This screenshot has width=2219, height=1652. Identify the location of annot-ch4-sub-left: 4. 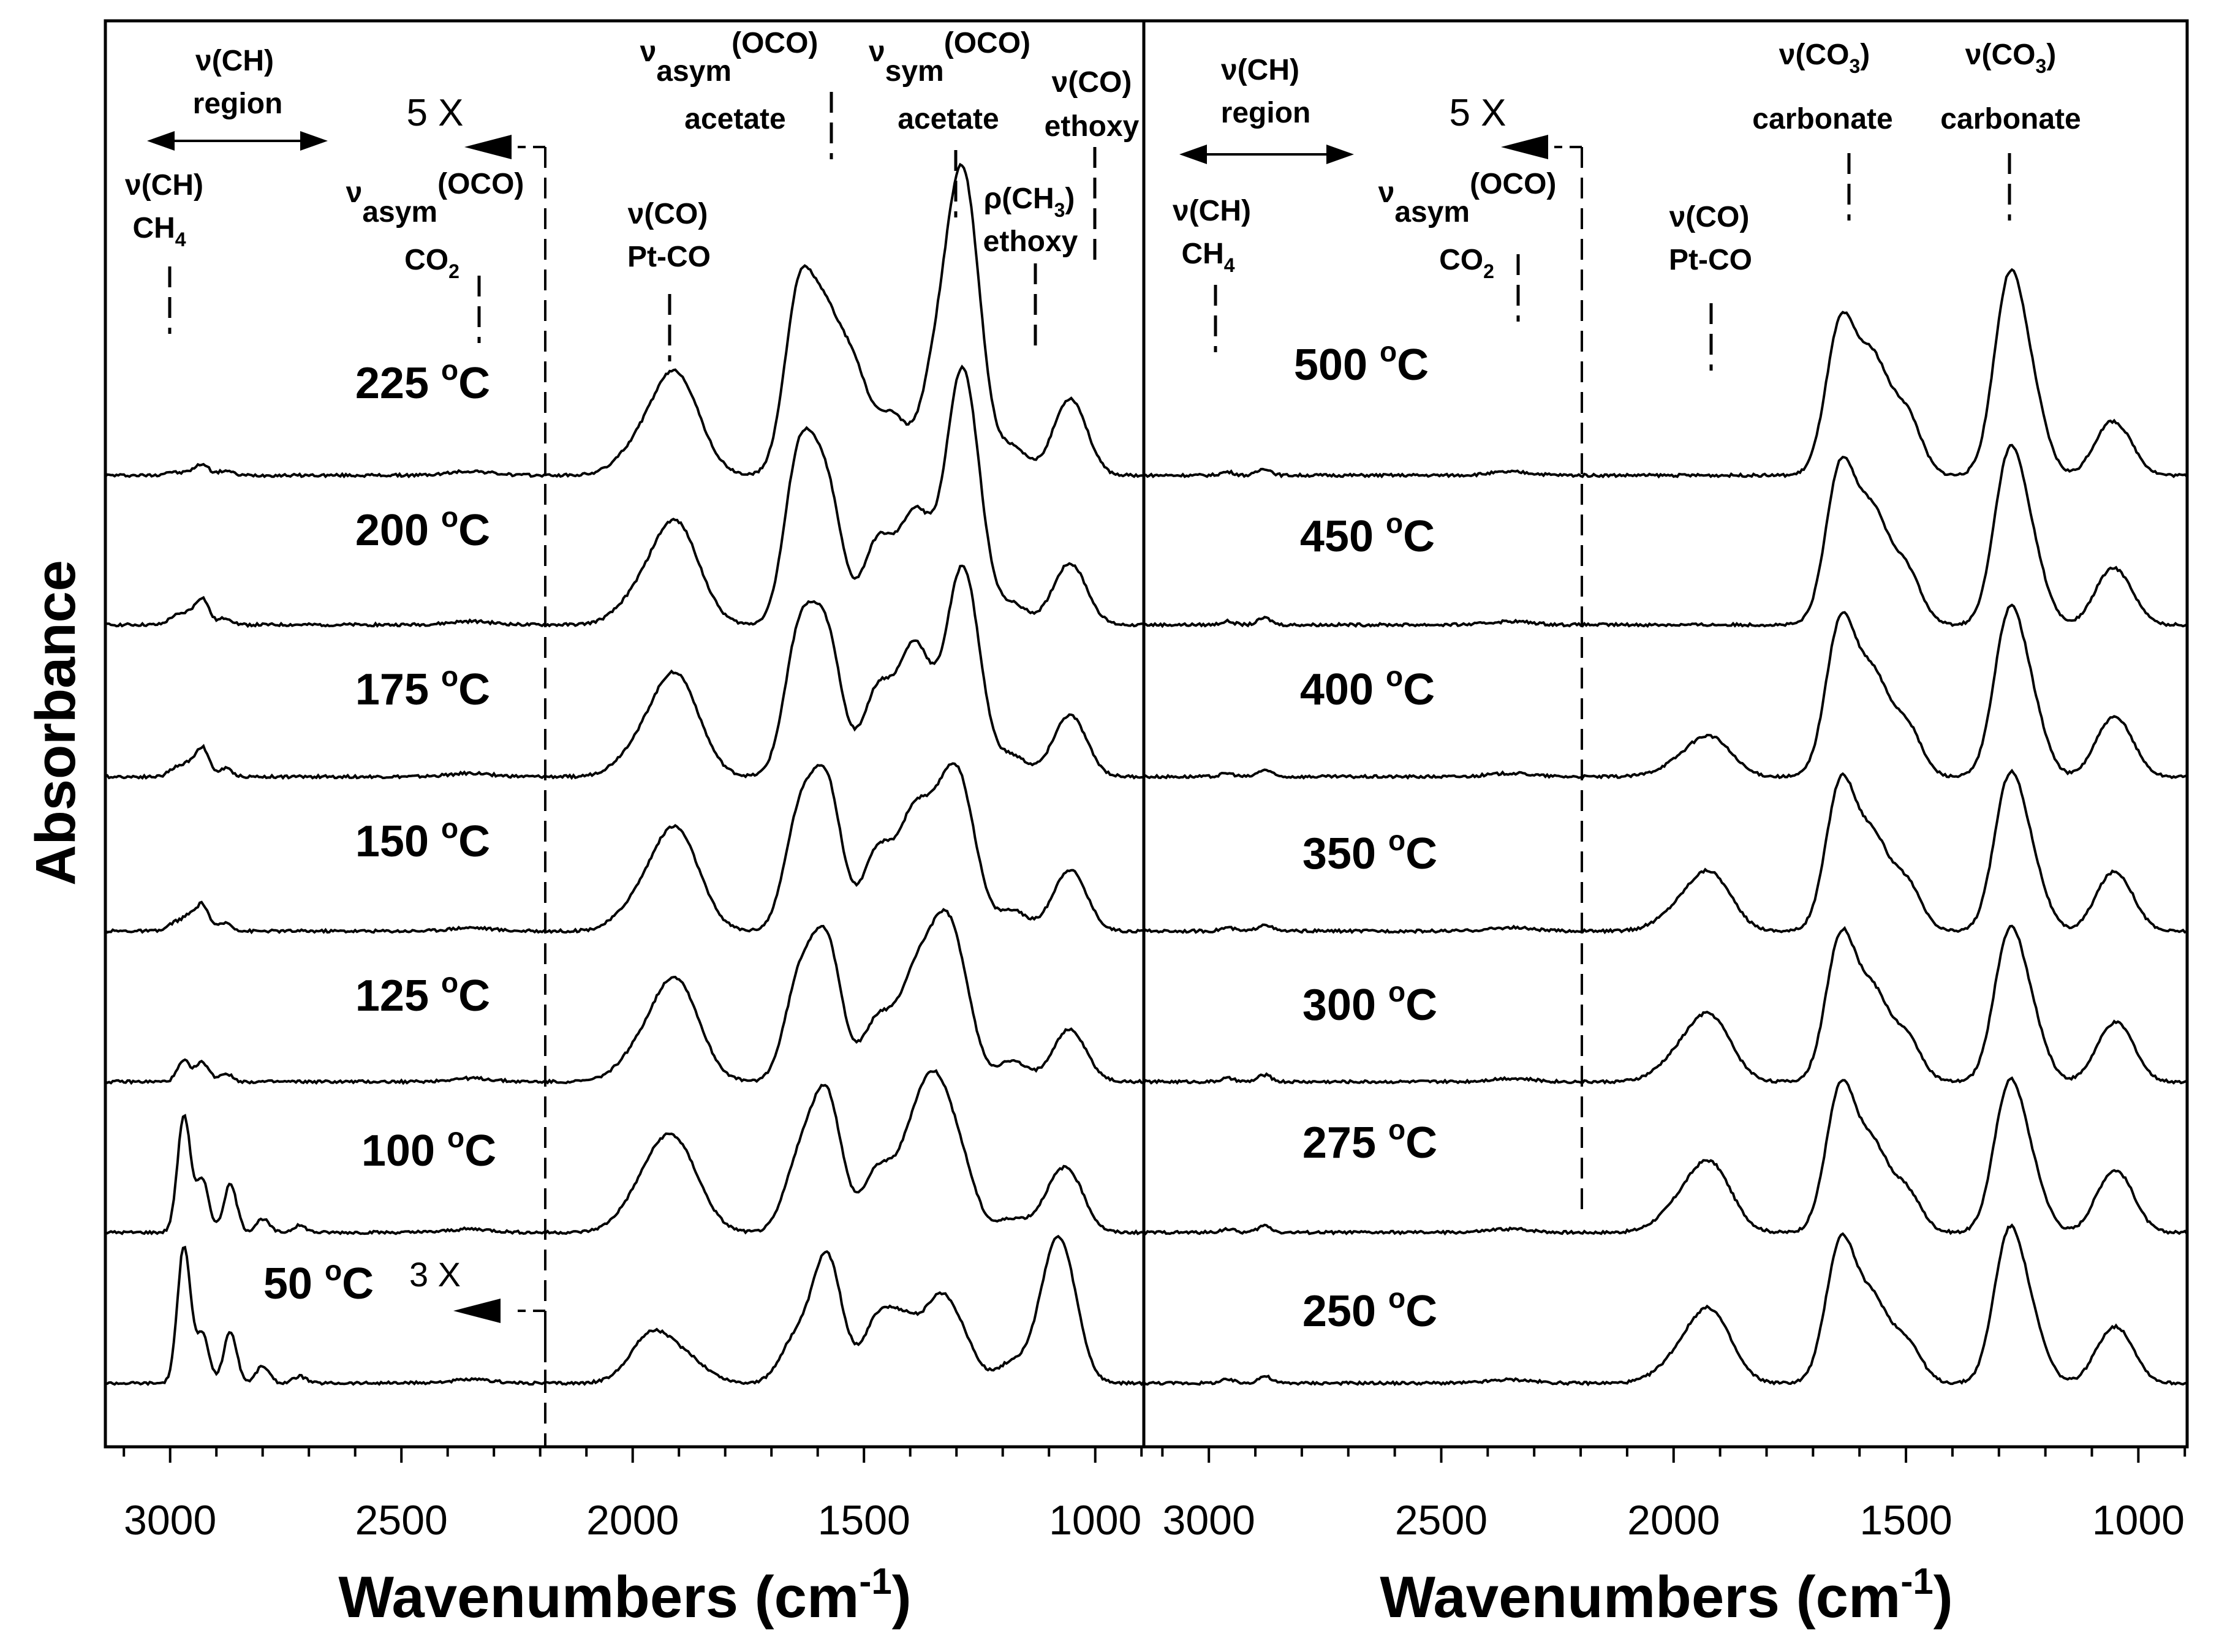
(180, 239).